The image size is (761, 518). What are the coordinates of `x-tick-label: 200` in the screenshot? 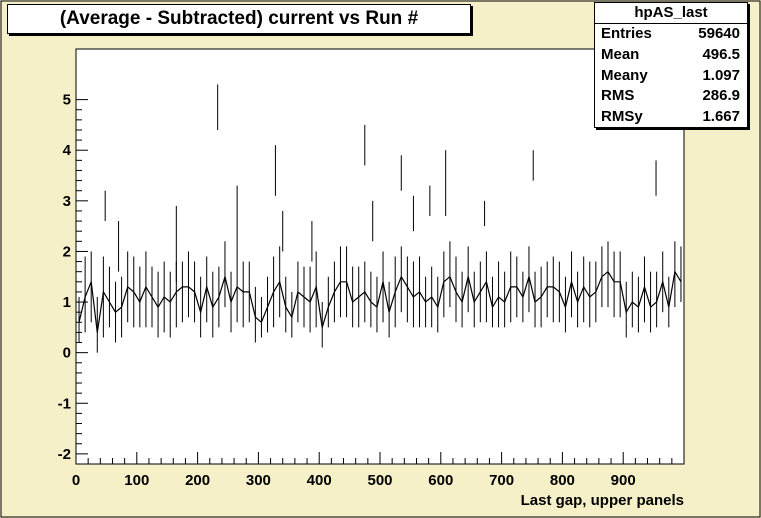 It's located at (197, 480).